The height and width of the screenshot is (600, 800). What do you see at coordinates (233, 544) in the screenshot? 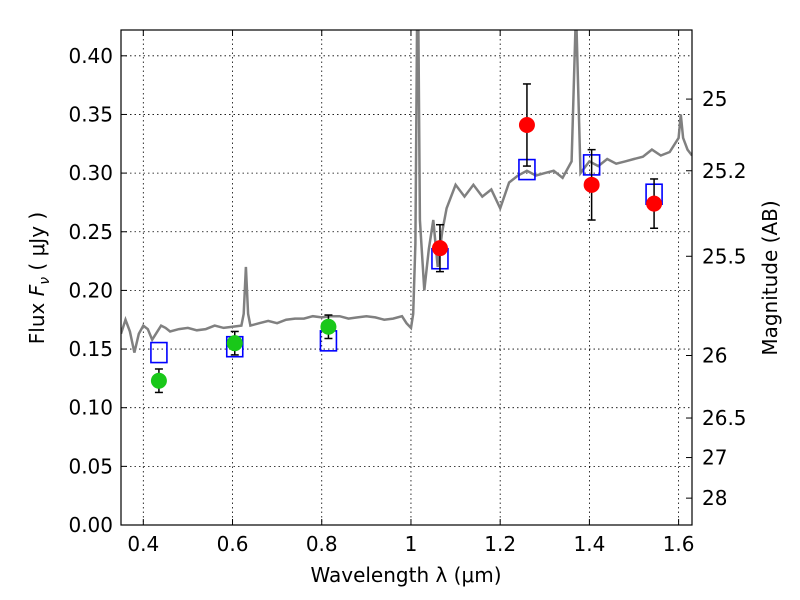
I see `x-tick-label: 0.6` at bounding box center [233, 544].